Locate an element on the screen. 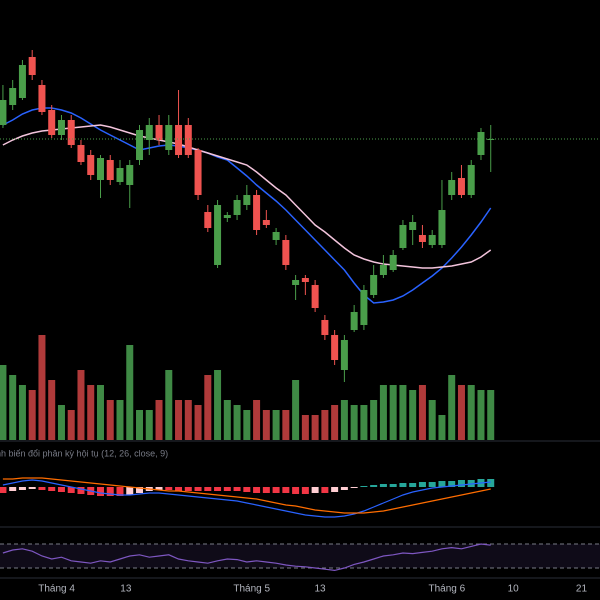 This screenshot has height=600, width=600. x-tick-label: Tháng 6 is located at coordinates (446, 589).